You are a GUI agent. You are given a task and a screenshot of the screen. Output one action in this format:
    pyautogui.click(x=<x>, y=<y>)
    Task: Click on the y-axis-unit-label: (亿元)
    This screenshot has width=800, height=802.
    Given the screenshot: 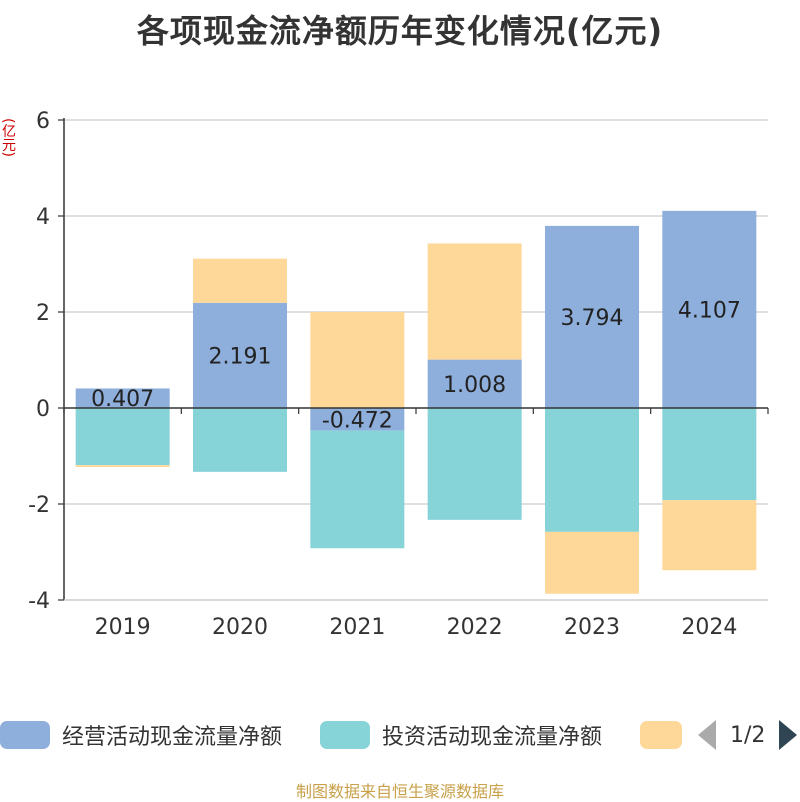 What is the action you would take?
    pyautogui.click(x=8, y=137)
    